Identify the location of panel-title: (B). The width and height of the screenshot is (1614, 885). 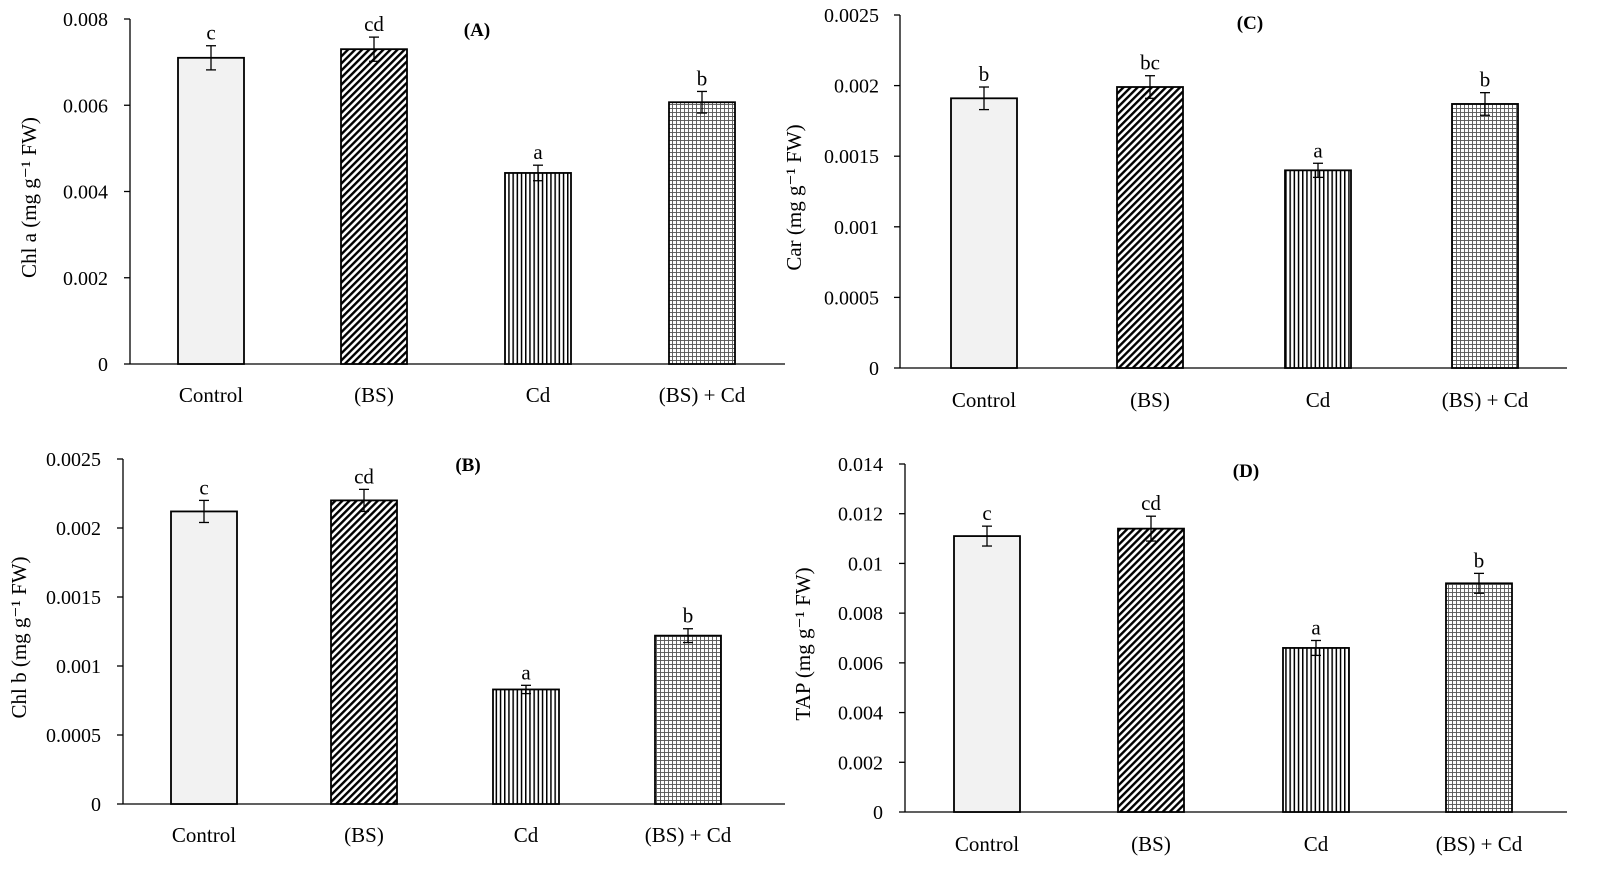
(467, 465).